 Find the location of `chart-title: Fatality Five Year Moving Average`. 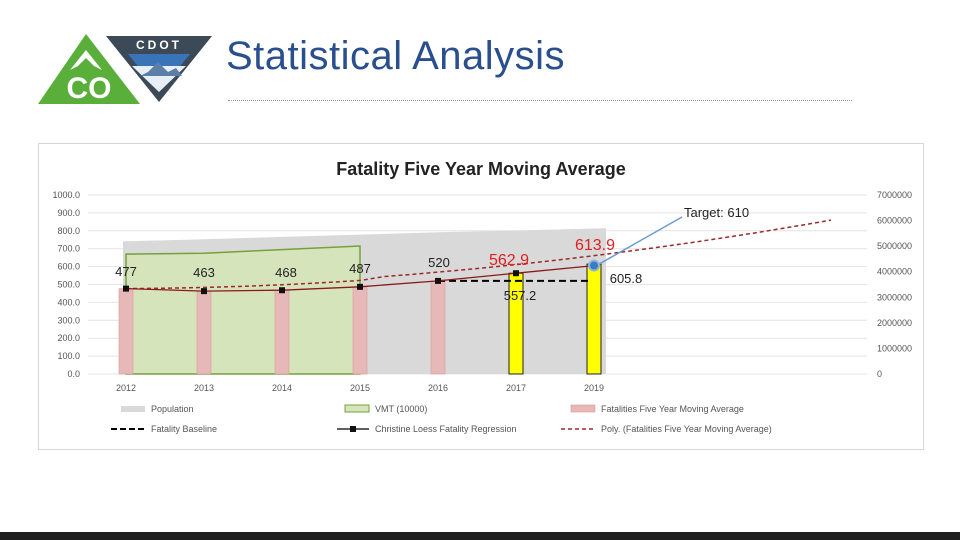

chart-title: Fatality Five Year Moving Average is located at coordinates (480, 169).